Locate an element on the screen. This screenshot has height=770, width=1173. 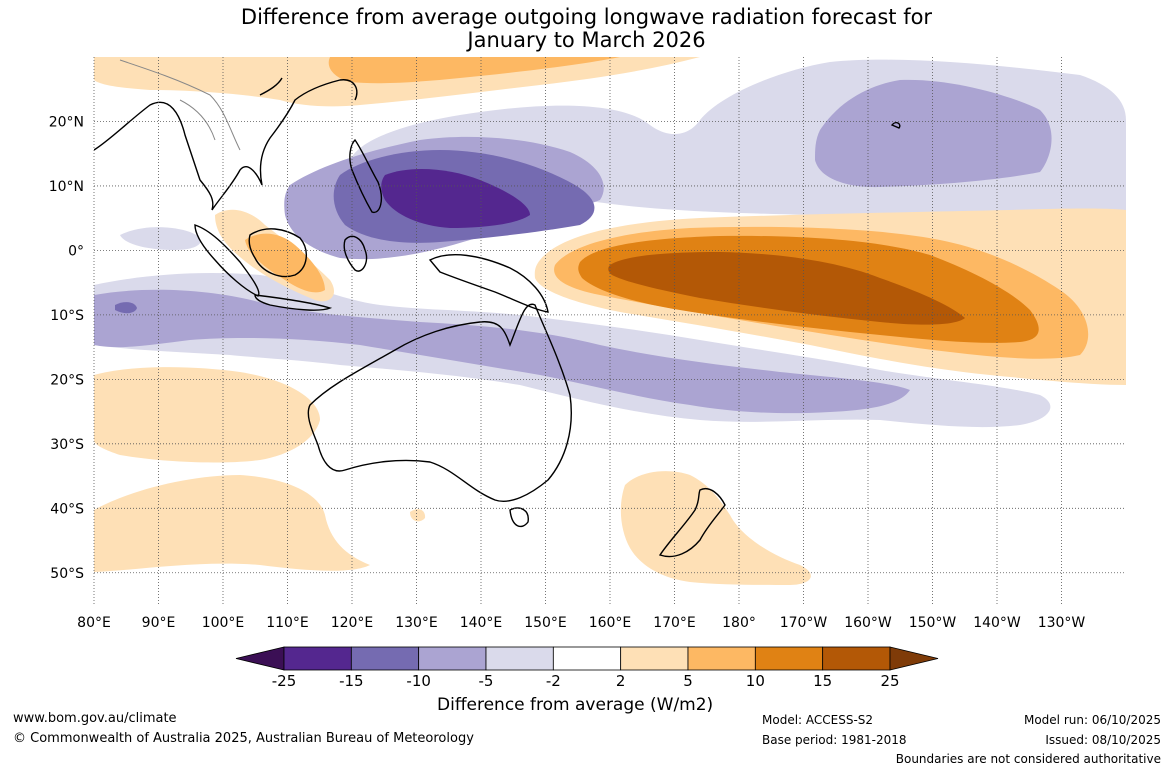
hawaii-outline is located at coordinates (895, 125).